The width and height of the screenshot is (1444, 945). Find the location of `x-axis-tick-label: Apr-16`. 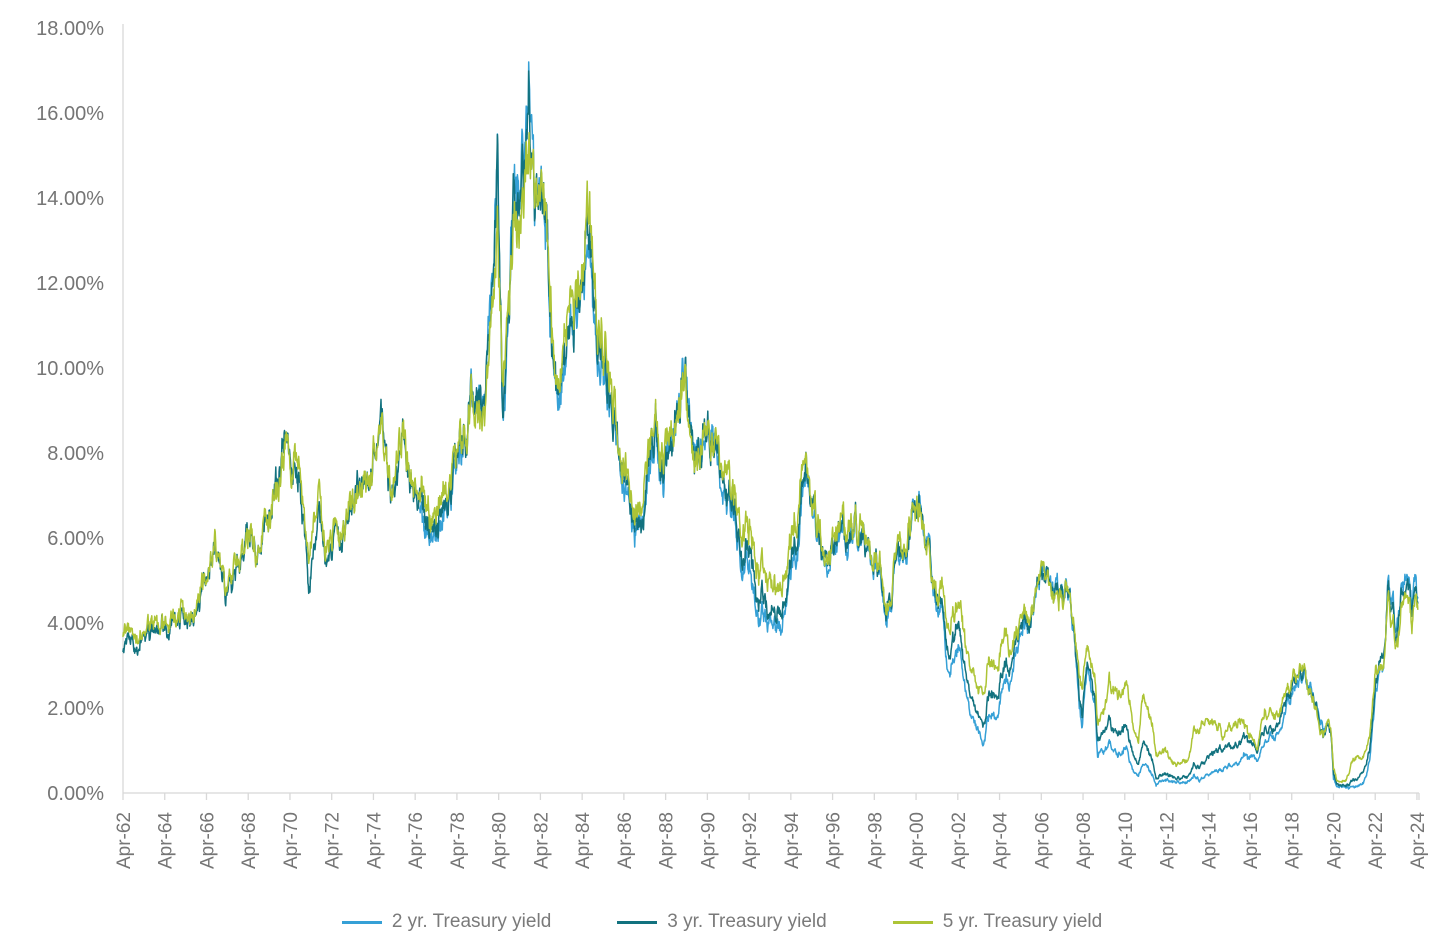

x-axis-tick-label: Apr-16 is located at coordinates (1251, 840).